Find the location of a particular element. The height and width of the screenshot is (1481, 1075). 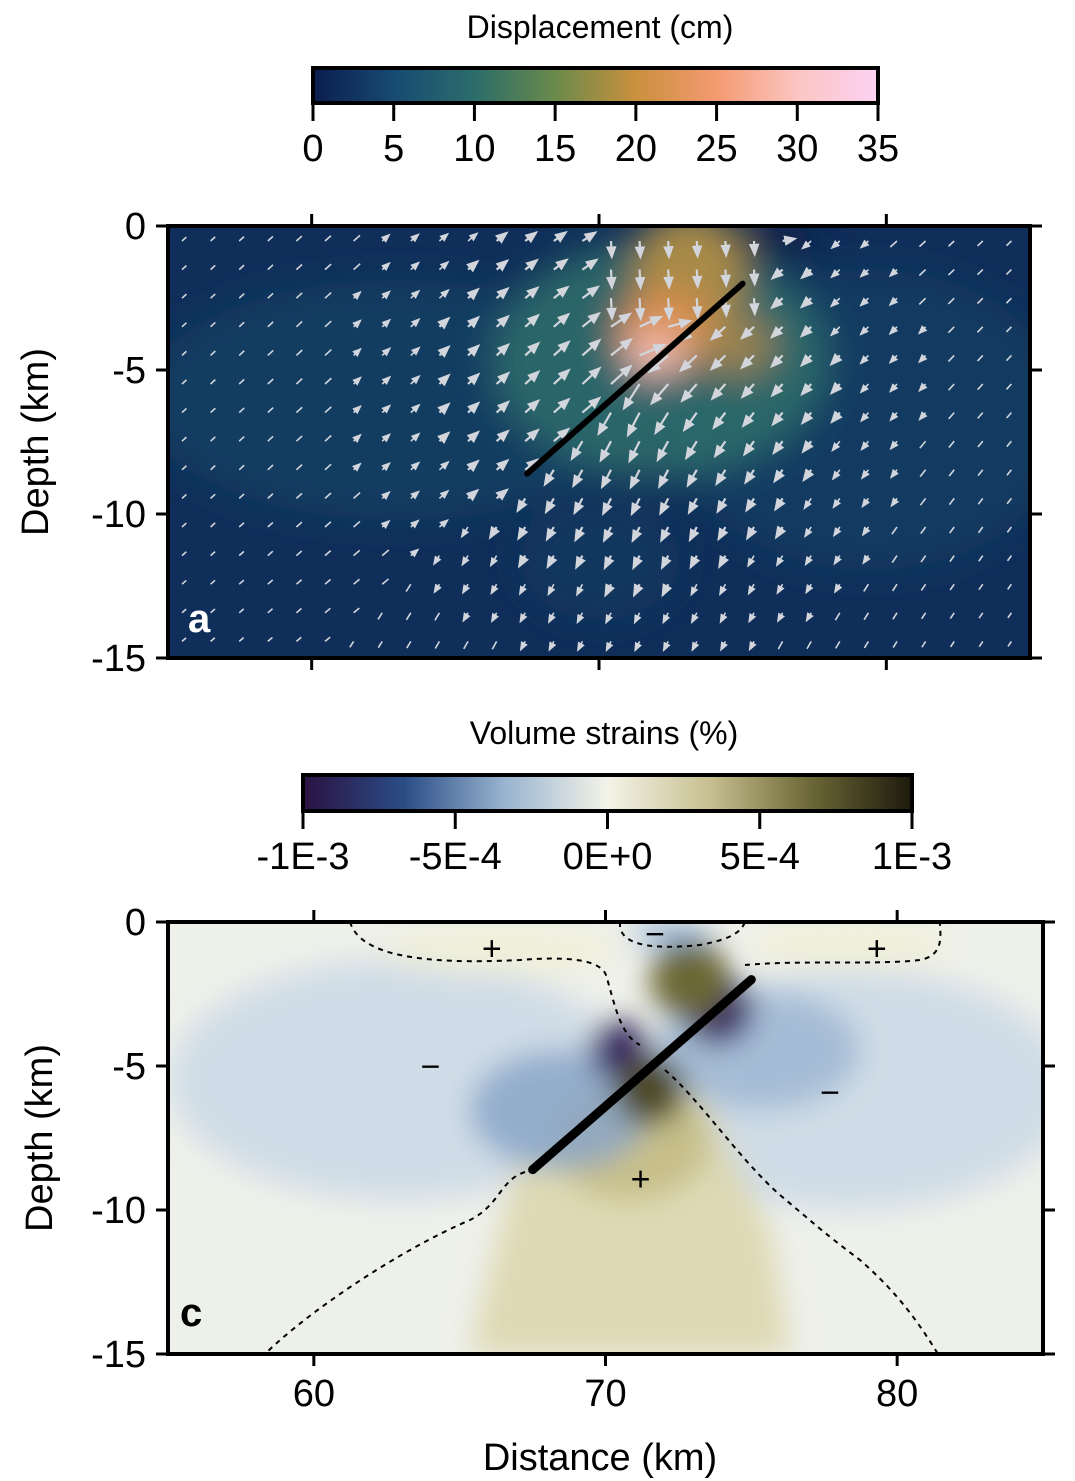

colorbar-tick-label: 10 is located at coordinates (474, 149).